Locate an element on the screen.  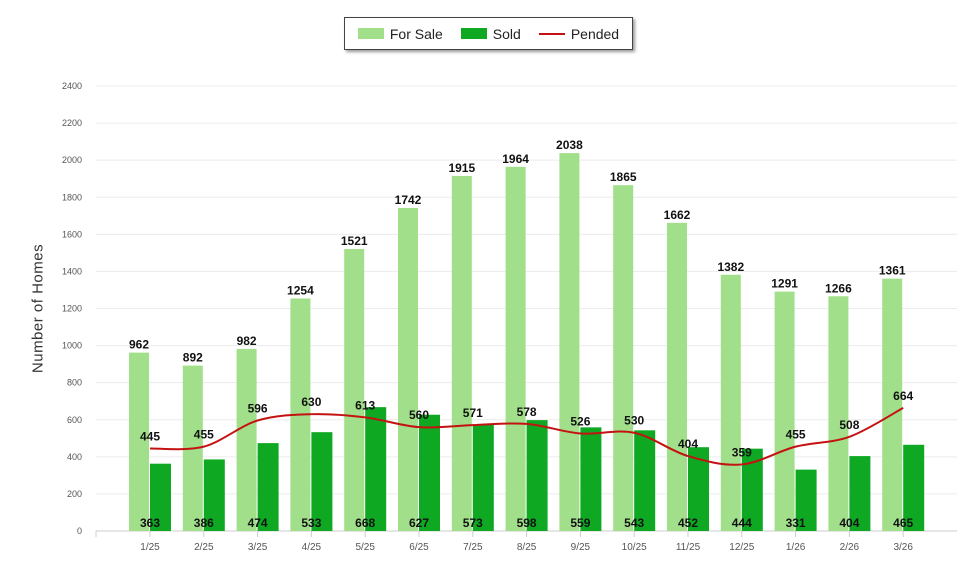
pended-data-label: 664 is located at coordinates (903, 396).